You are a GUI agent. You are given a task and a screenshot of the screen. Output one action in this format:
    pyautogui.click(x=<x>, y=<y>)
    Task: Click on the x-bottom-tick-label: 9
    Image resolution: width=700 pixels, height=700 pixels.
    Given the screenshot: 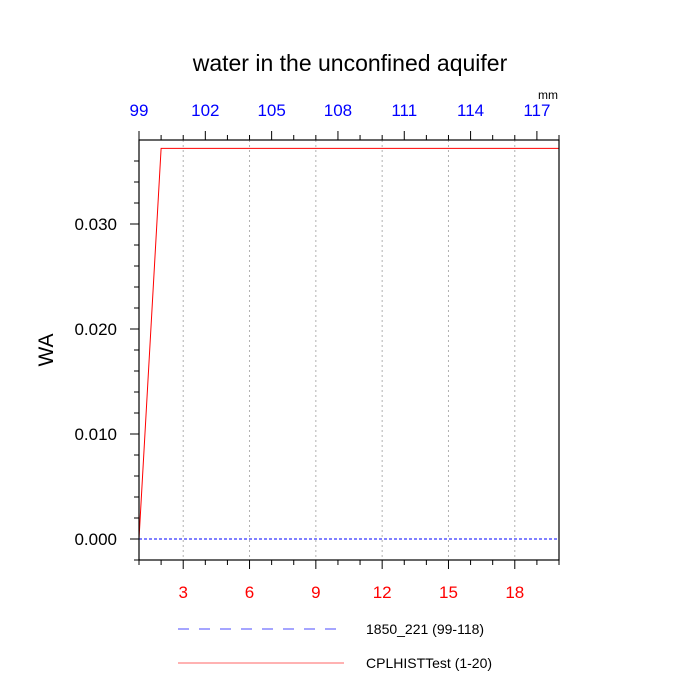 What is the action you would take?
    pyautogui.click(x=315, y=592)
    